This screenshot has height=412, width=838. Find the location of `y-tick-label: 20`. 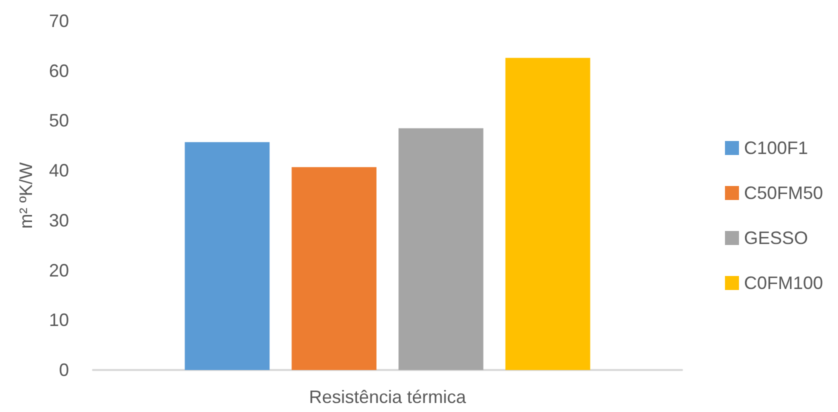

y-tick-label: 20 is located at coordinates (58, 270).